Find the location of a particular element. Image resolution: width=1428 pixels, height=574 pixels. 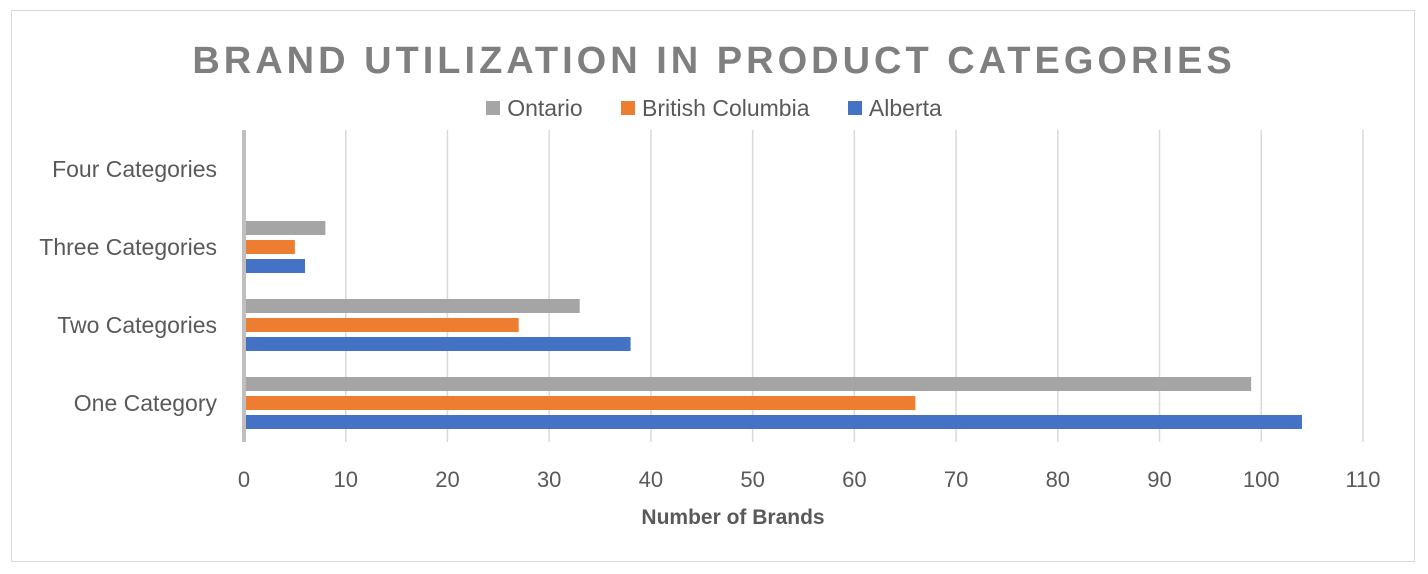

x-tick-label-80: 80 is located at coordinates (1058, 479).